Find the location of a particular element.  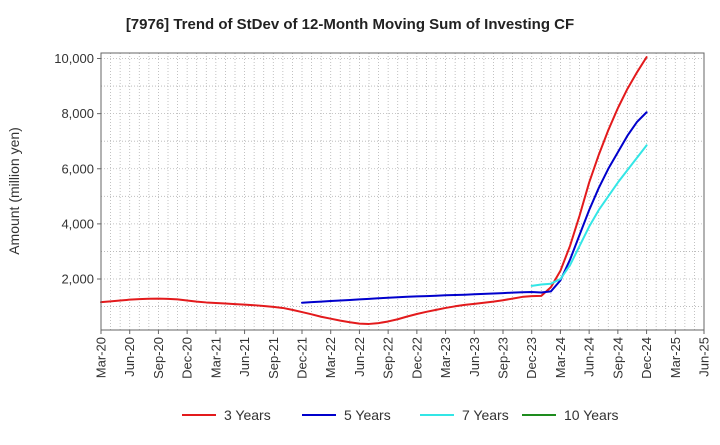

y-tick-layer: 2,000 4,000 6,000 8,000 10,000 is located at coordinates (77, 169).